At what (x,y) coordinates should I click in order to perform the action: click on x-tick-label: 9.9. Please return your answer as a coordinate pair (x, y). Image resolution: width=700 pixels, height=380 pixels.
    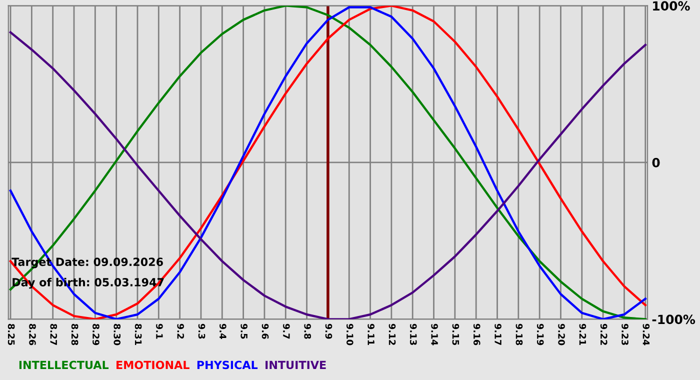
    Looking at the image, I should click on (328, 331).